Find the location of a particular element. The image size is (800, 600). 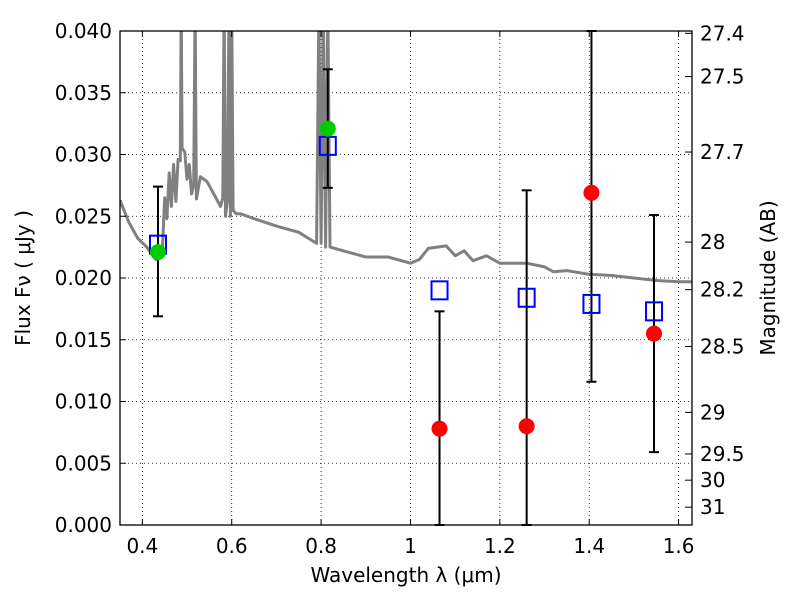

mag-tick-label: 27.5 is located at coordinates (722, 77).